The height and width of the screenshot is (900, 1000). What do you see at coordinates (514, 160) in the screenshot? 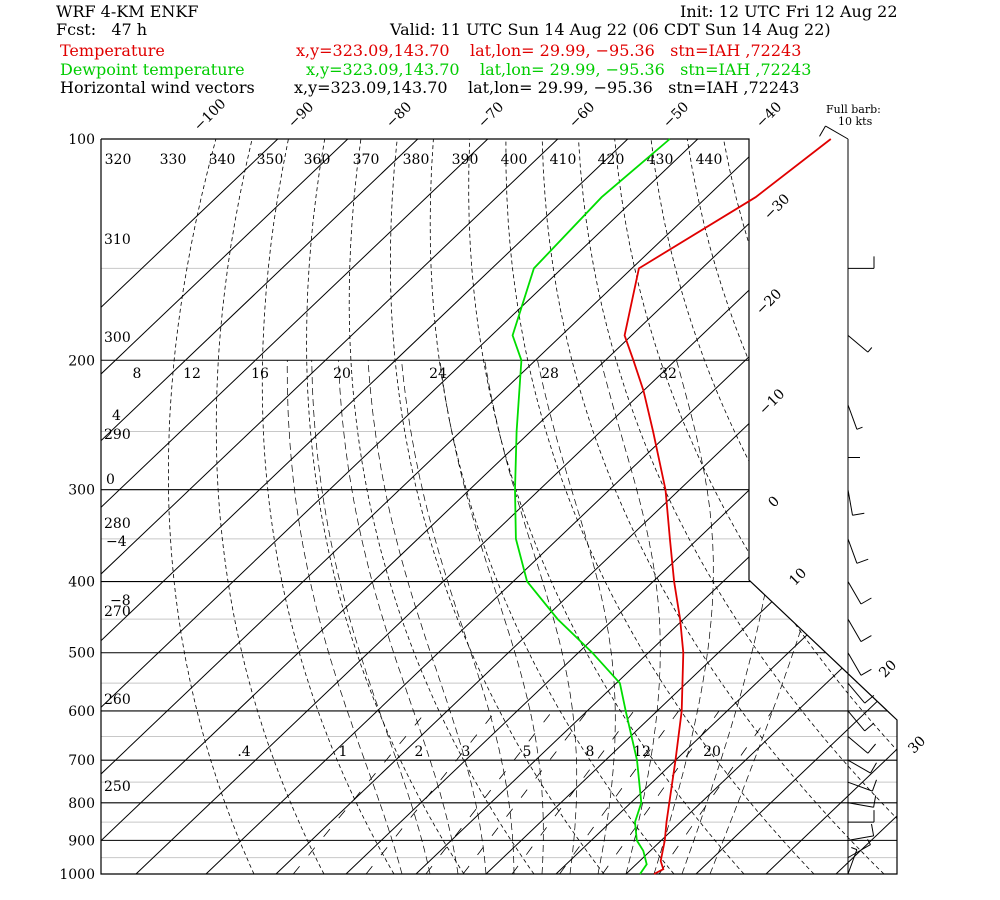
I see `theta-top-label: 400` at bounding box center [514, 160].